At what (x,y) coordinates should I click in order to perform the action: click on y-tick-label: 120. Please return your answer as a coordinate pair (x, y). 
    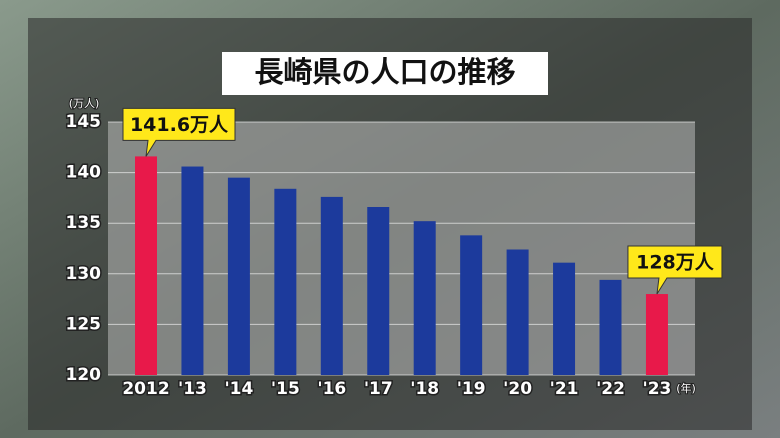
    Looking at the image, I should click on (84, 375).